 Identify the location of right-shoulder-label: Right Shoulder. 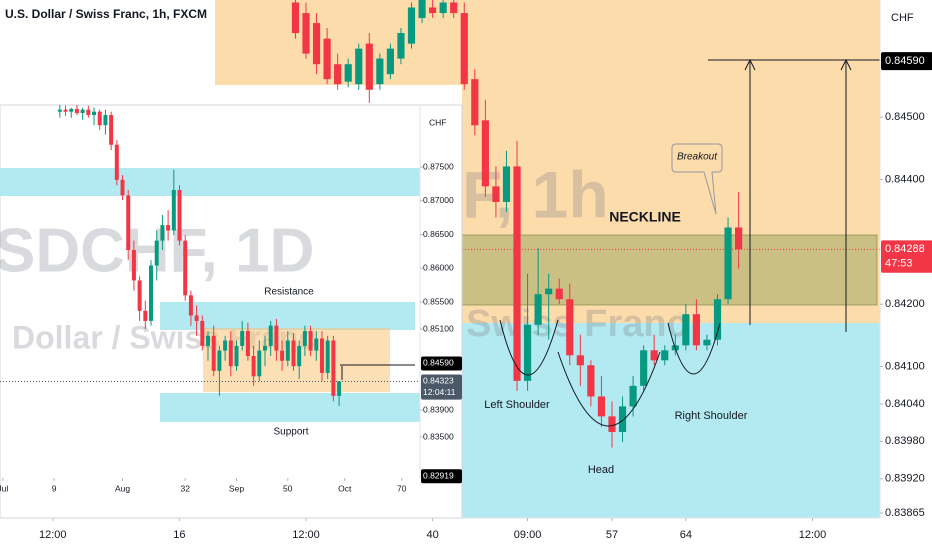
(711, 416).